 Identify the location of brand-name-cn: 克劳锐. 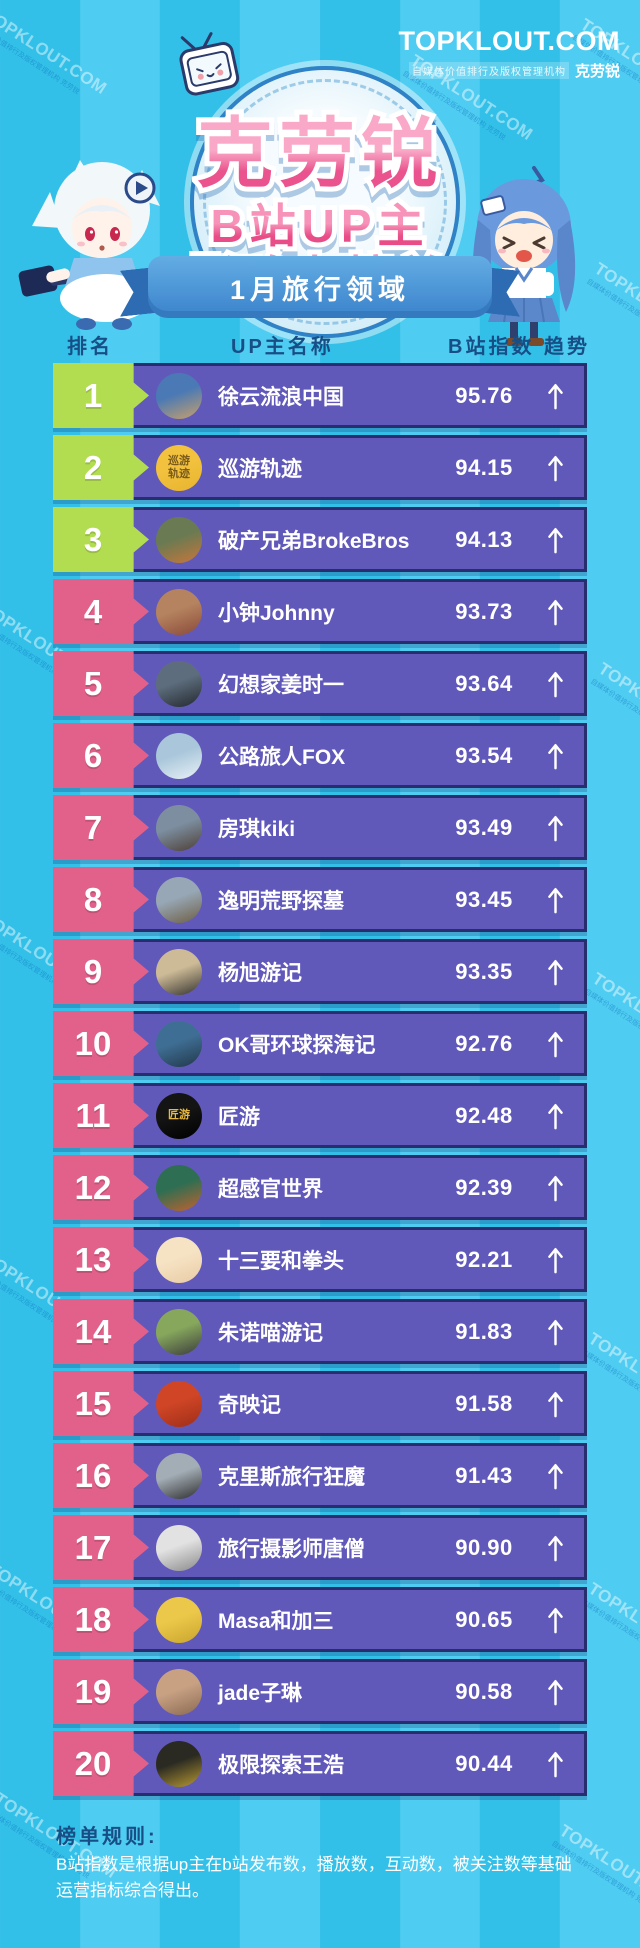
(597, 71).